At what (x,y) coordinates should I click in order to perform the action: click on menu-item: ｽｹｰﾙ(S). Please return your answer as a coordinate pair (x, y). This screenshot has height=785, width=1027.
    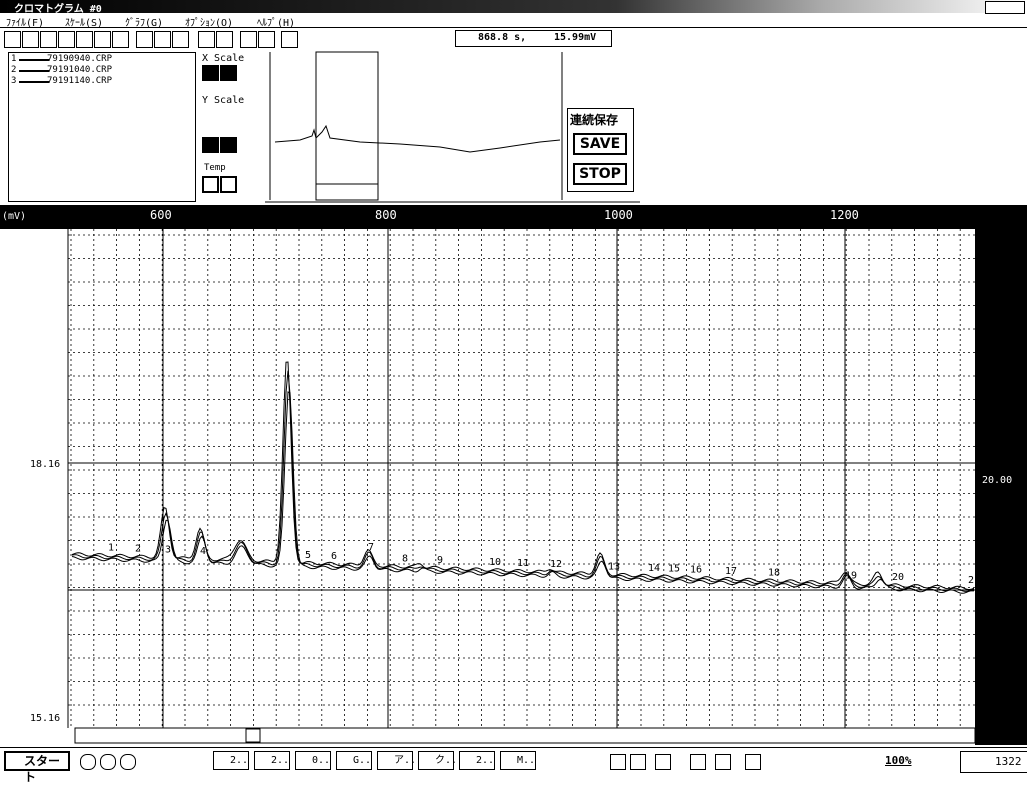
    Looking at the image, I should click on (84, 23).